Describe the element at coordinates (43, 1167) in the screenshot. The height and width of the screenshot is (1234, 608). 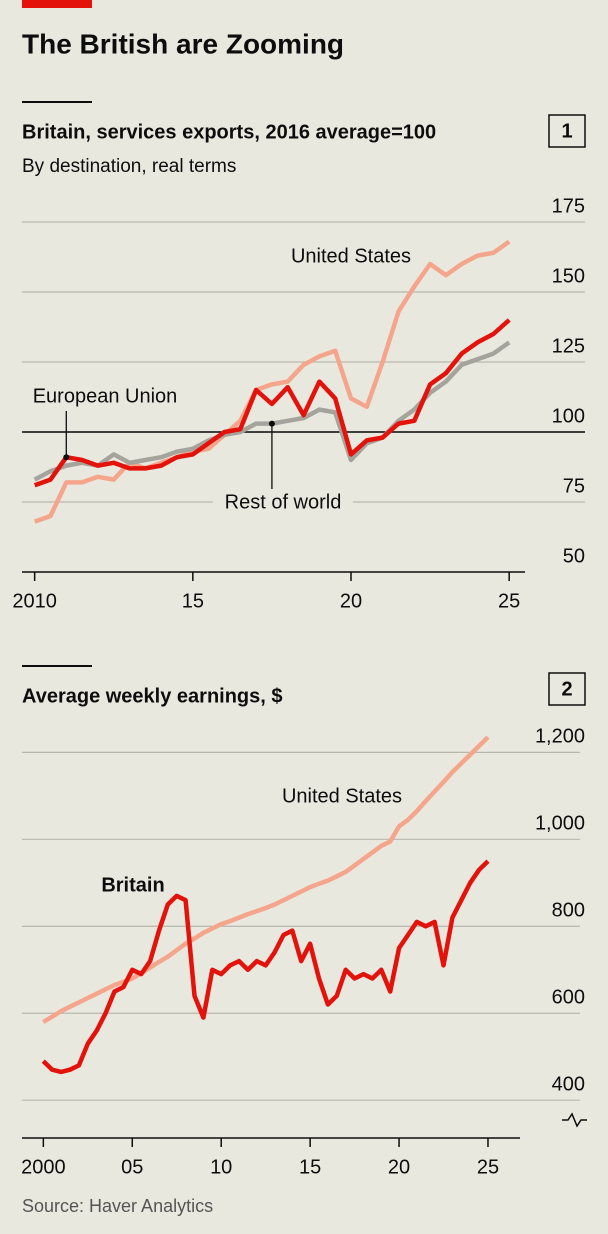
I see `x-tick-label: 2000` at that location.